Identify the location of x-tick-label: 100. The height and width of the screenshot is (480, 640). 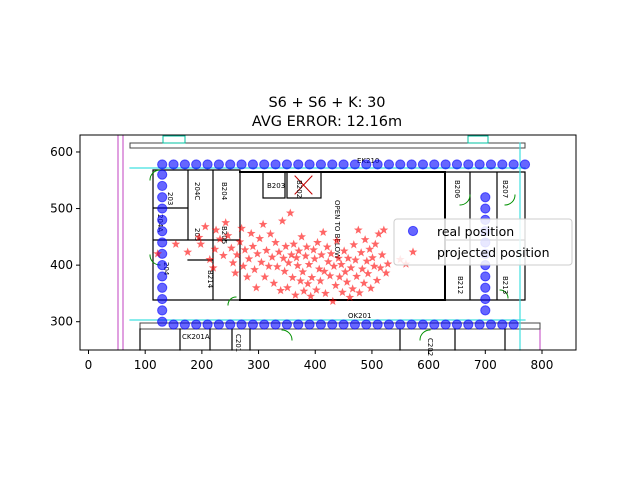
(145, 365).